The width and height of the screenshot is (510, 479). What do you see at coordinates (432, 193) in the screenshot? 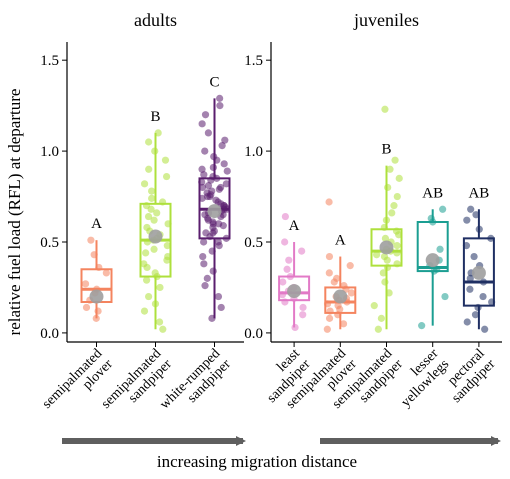
I see `significance-letter: AB` at bounding box center [432, 193].